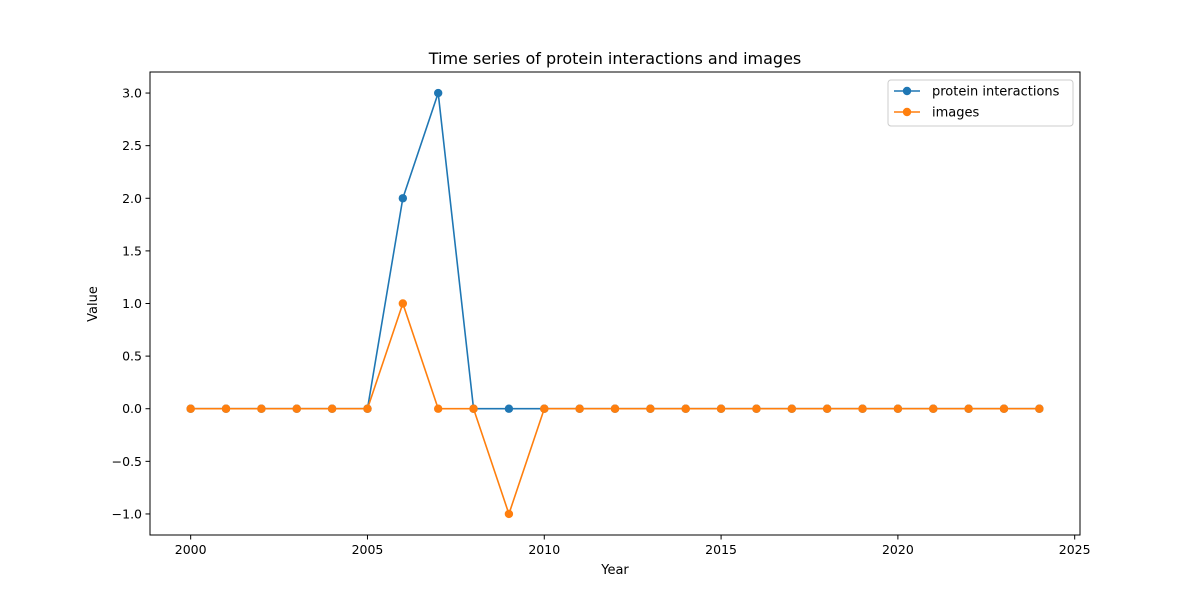  What do you see at coordinates (127, 513) in the screenshot?
I see `y-tick-label: −1.0` at bounding box center [127, 513].